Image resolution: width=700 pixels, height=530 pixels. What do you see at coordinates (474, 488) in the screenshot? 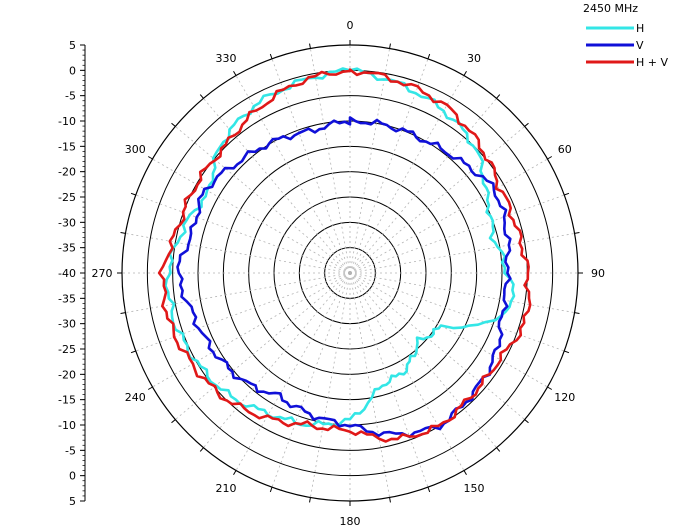
I see `angle-label: 150` at bounding box center [474, 488].